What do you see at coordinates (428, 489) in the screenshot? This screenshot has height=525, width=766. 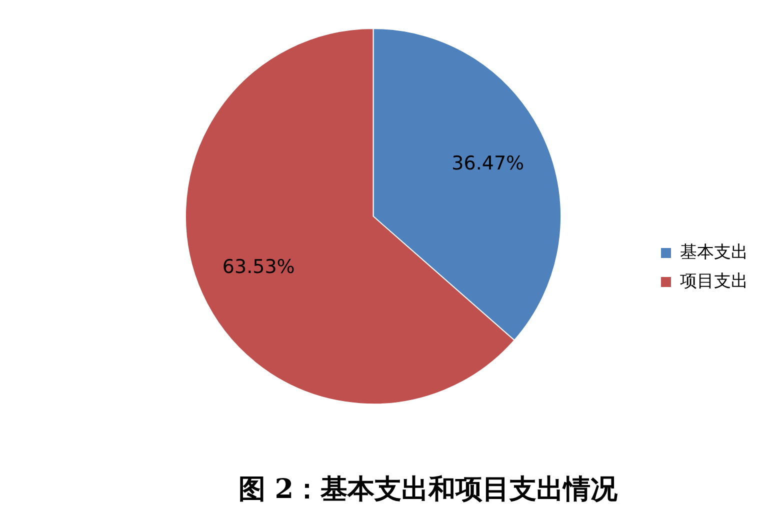 I see `text: 图 2：基本支出和项目支出情况` at bounding box center [428, 489].